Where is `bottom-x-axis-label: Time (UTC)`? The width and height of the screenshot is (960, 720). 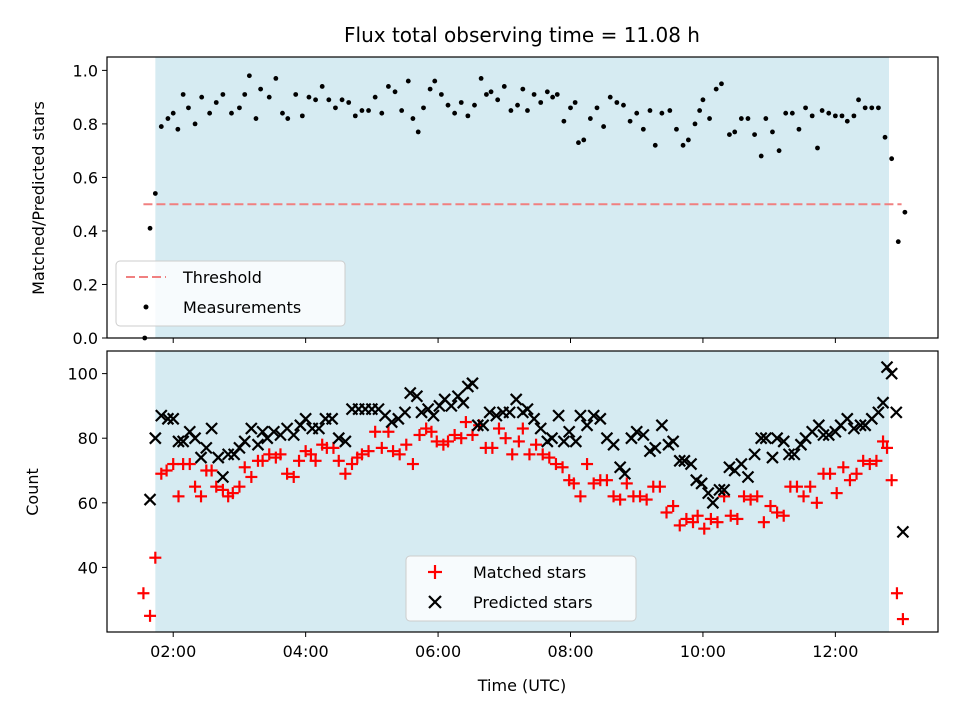 bottom-x-axis-label: Time (UTC) is located at coordinates (521, 685).